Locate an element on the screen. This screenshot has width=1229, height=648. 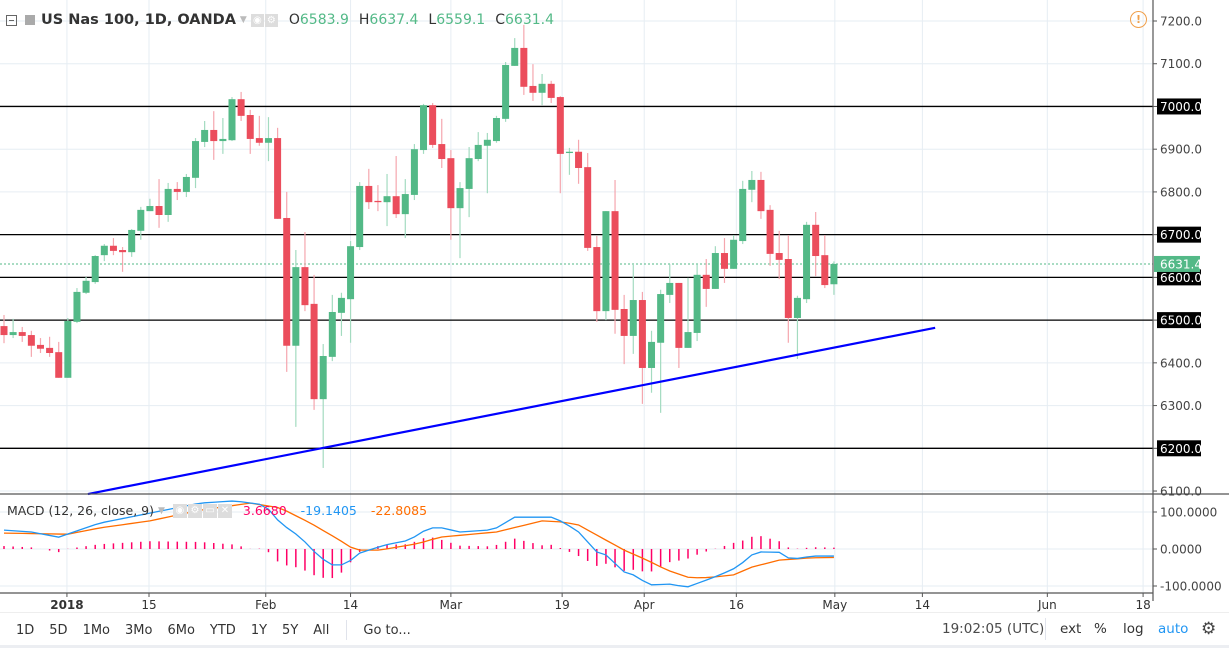
log-label: log is located at coordinates (1133, 629).